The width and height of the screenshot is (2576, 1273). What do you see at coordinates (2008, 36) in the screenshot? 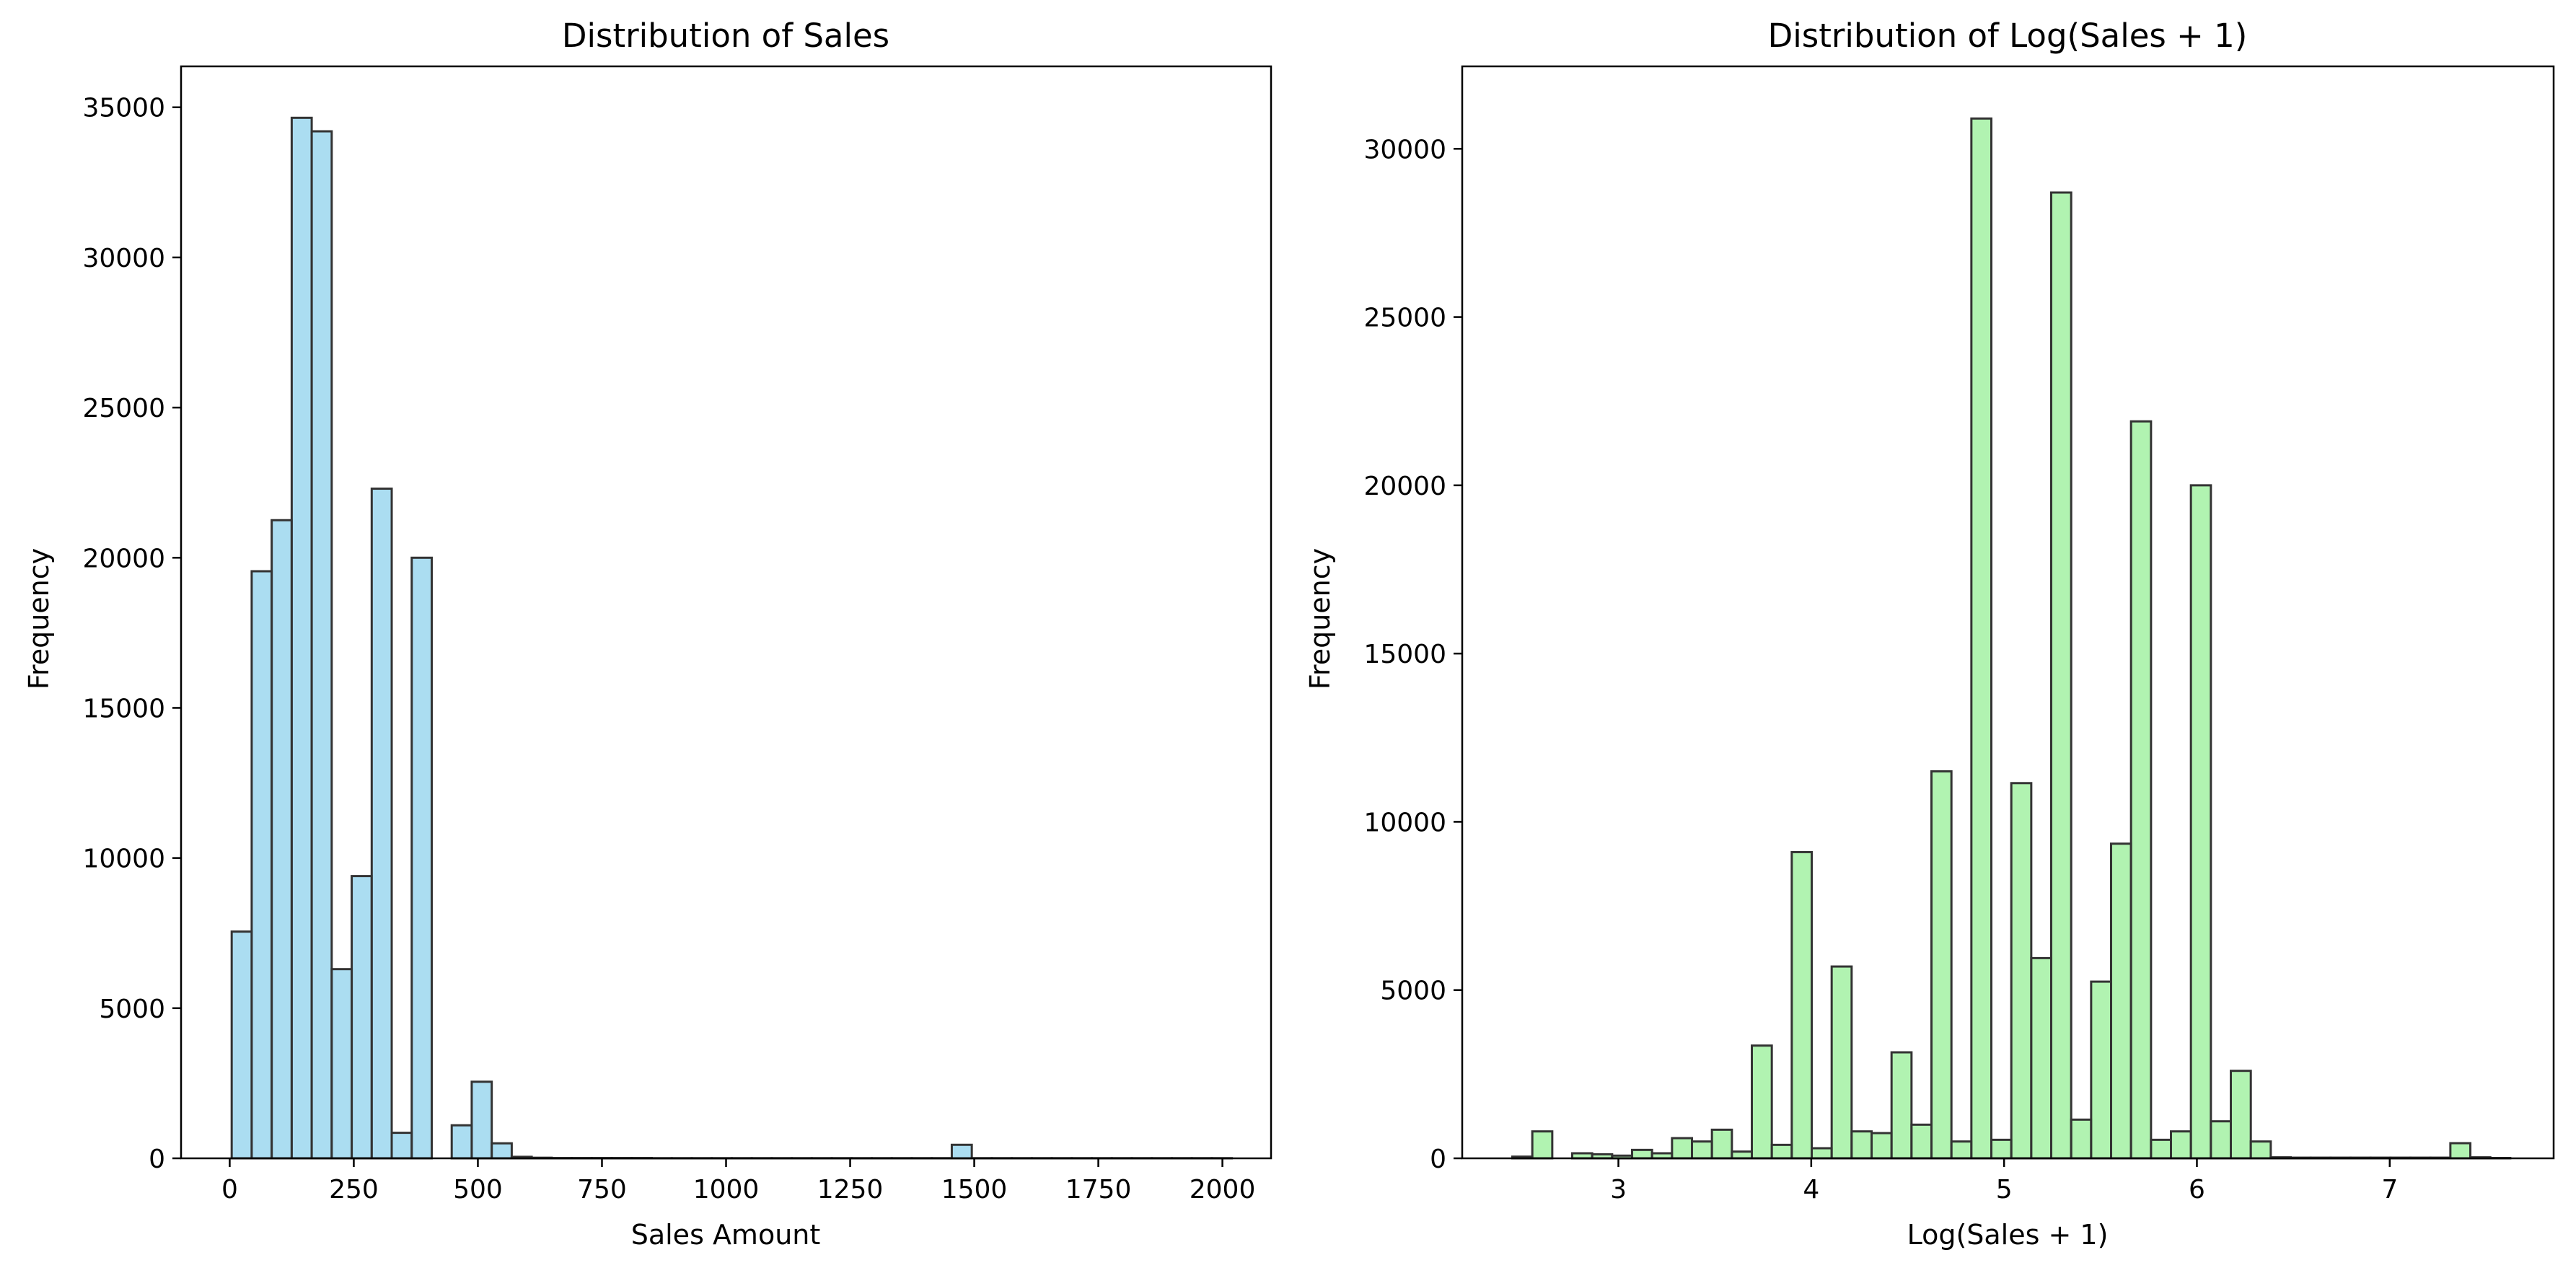
I see `log-sales-histogram-title: Distribution of Log(Sales + 1)` at bounding box center [2008, 36].